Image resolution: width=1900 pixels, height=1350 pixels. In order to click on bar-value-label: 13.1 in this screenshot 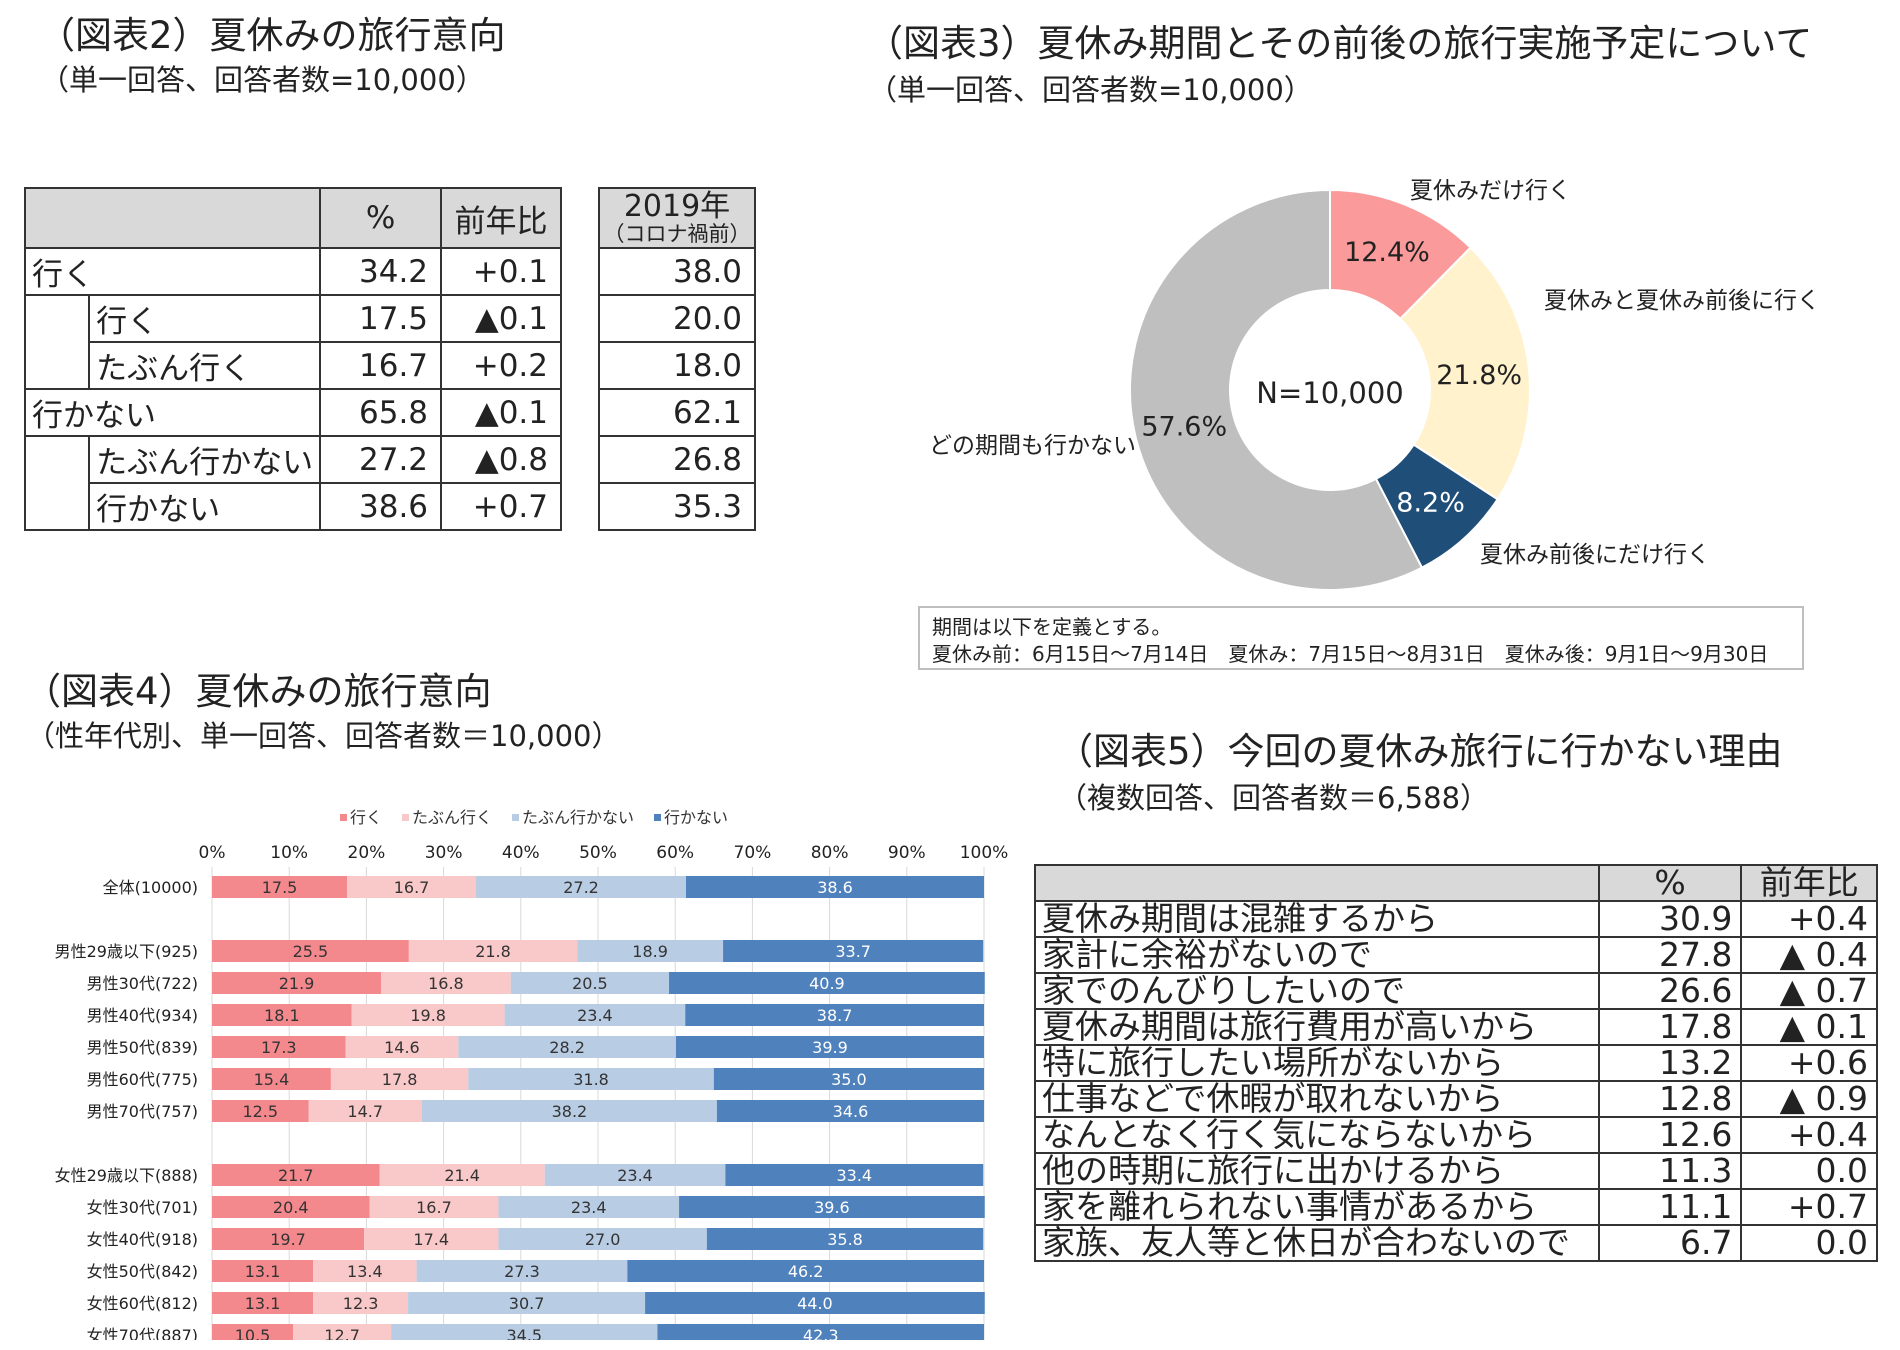, I will do `click(263, 1303)`.